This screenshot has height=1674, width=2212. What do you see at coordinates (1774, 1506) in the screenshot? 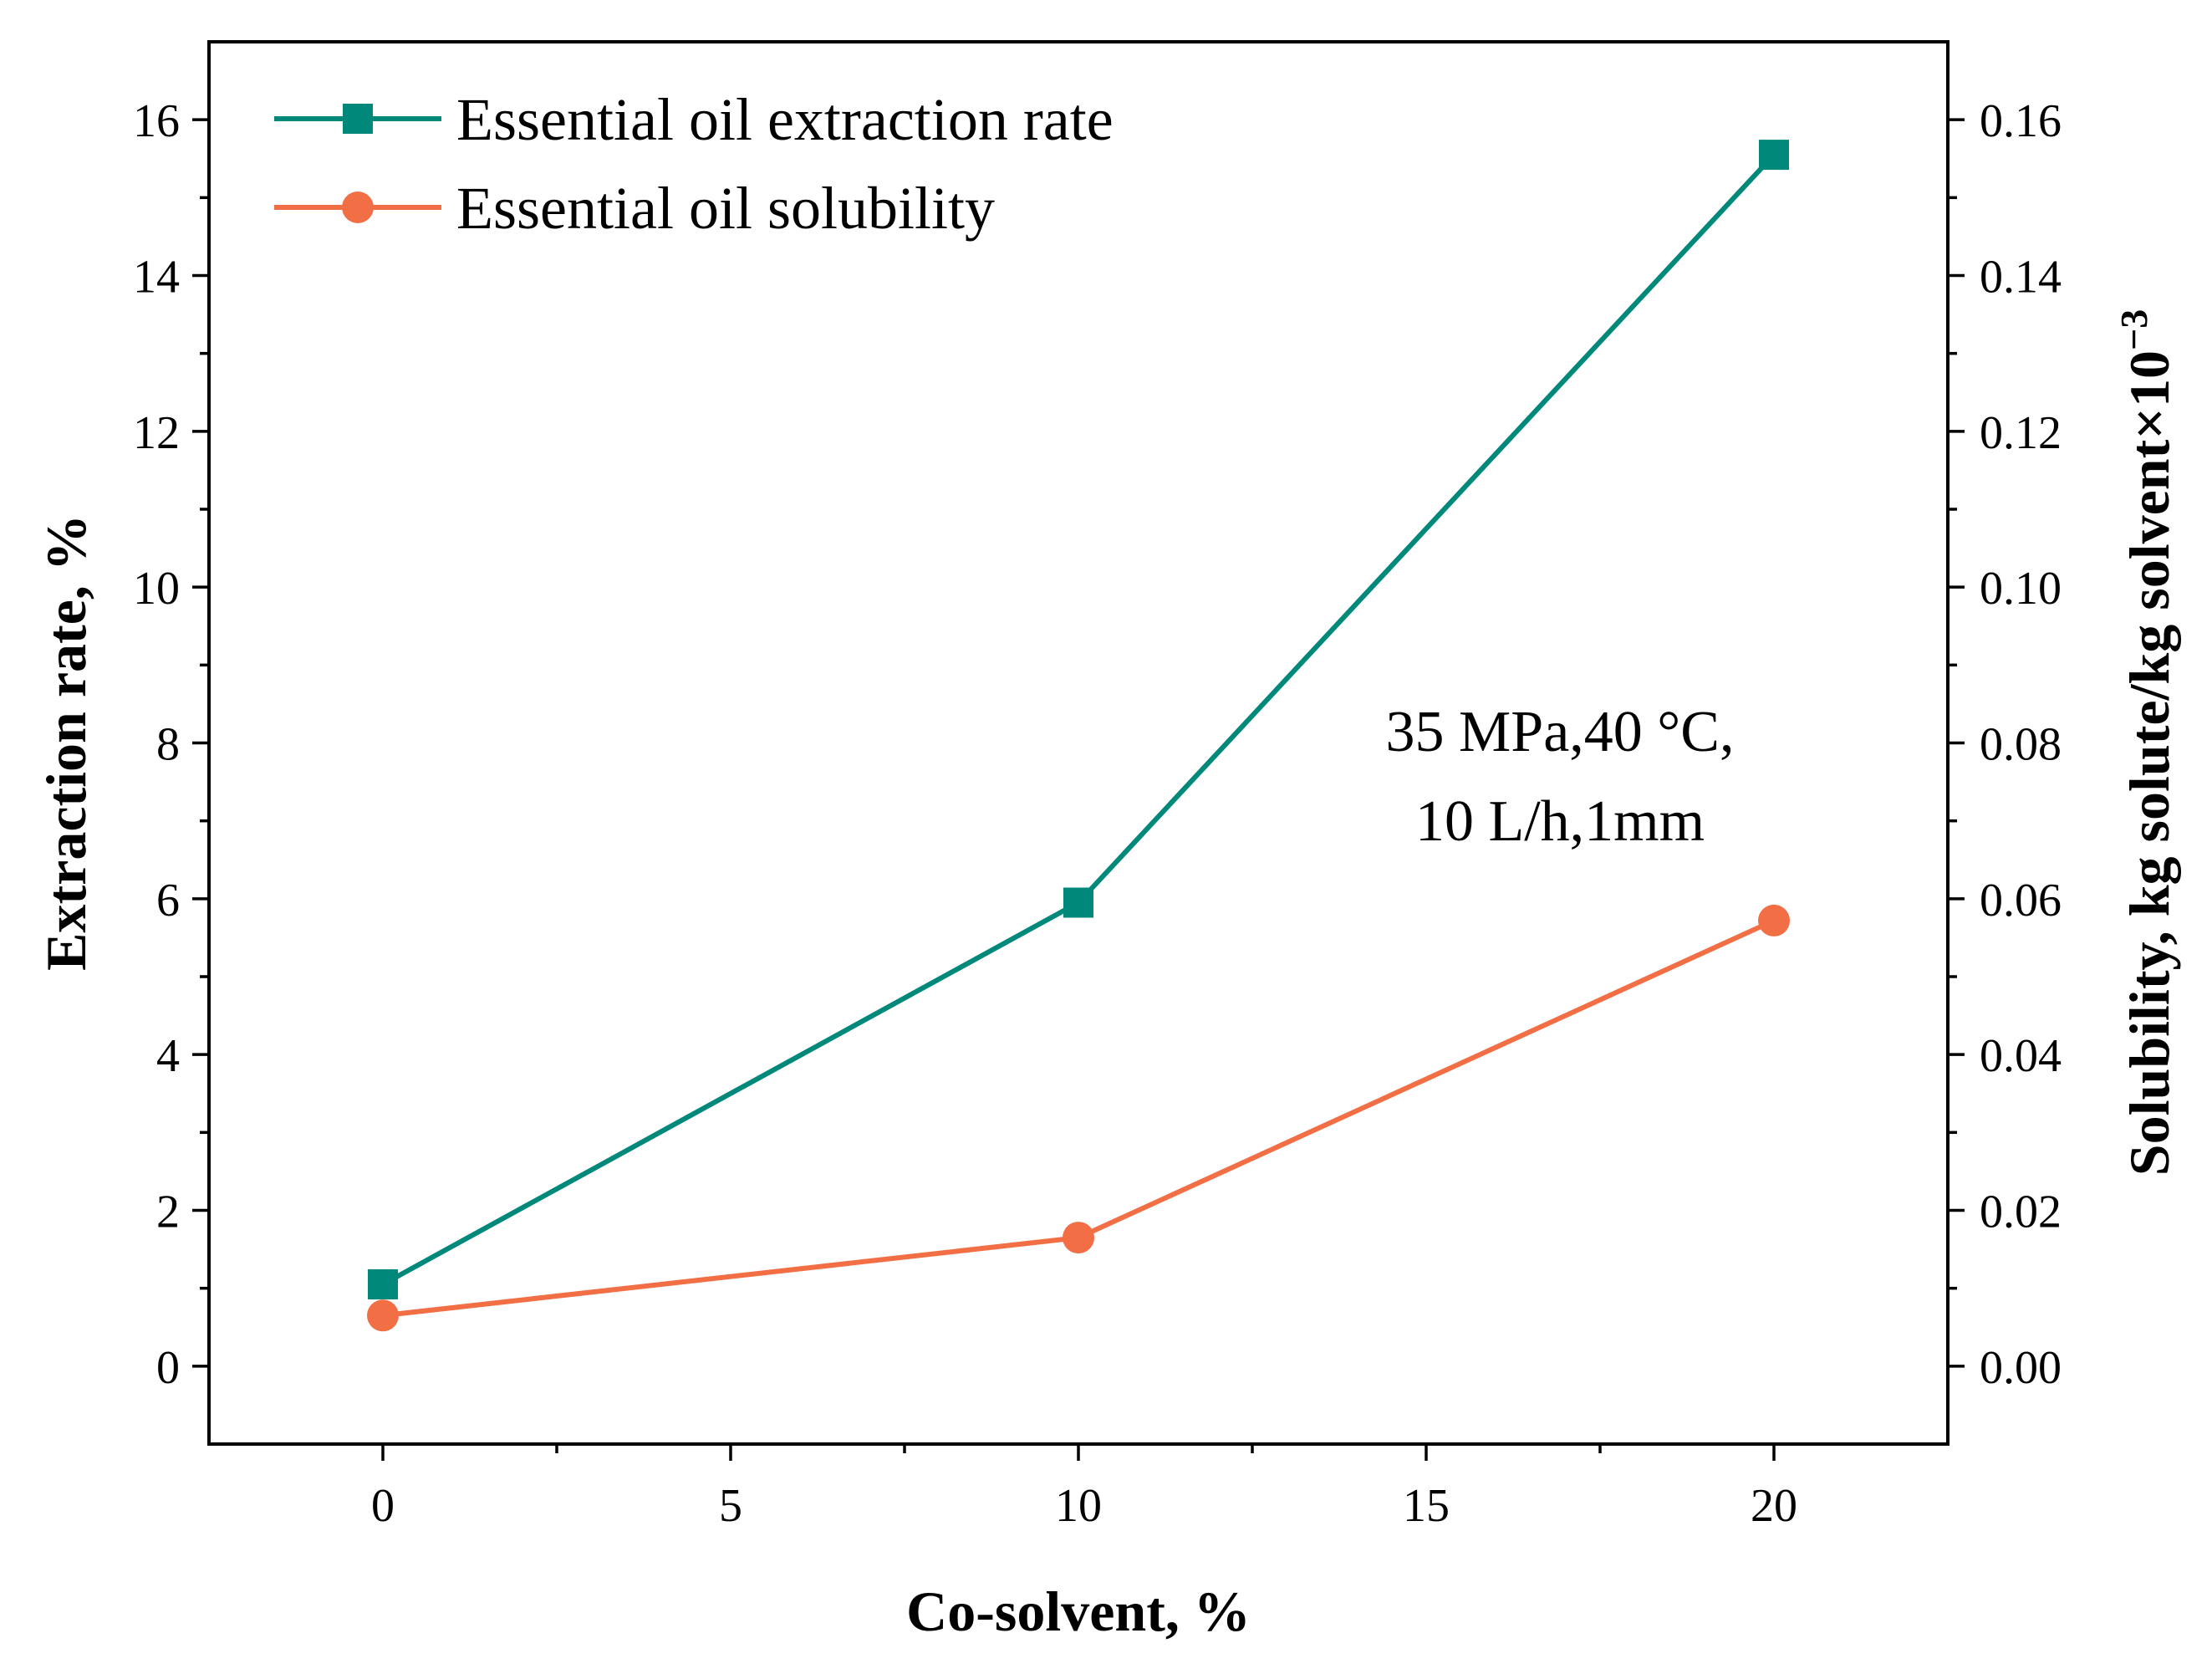
I see `x-tick-label: 20` at bounding box center [1774, 1506].